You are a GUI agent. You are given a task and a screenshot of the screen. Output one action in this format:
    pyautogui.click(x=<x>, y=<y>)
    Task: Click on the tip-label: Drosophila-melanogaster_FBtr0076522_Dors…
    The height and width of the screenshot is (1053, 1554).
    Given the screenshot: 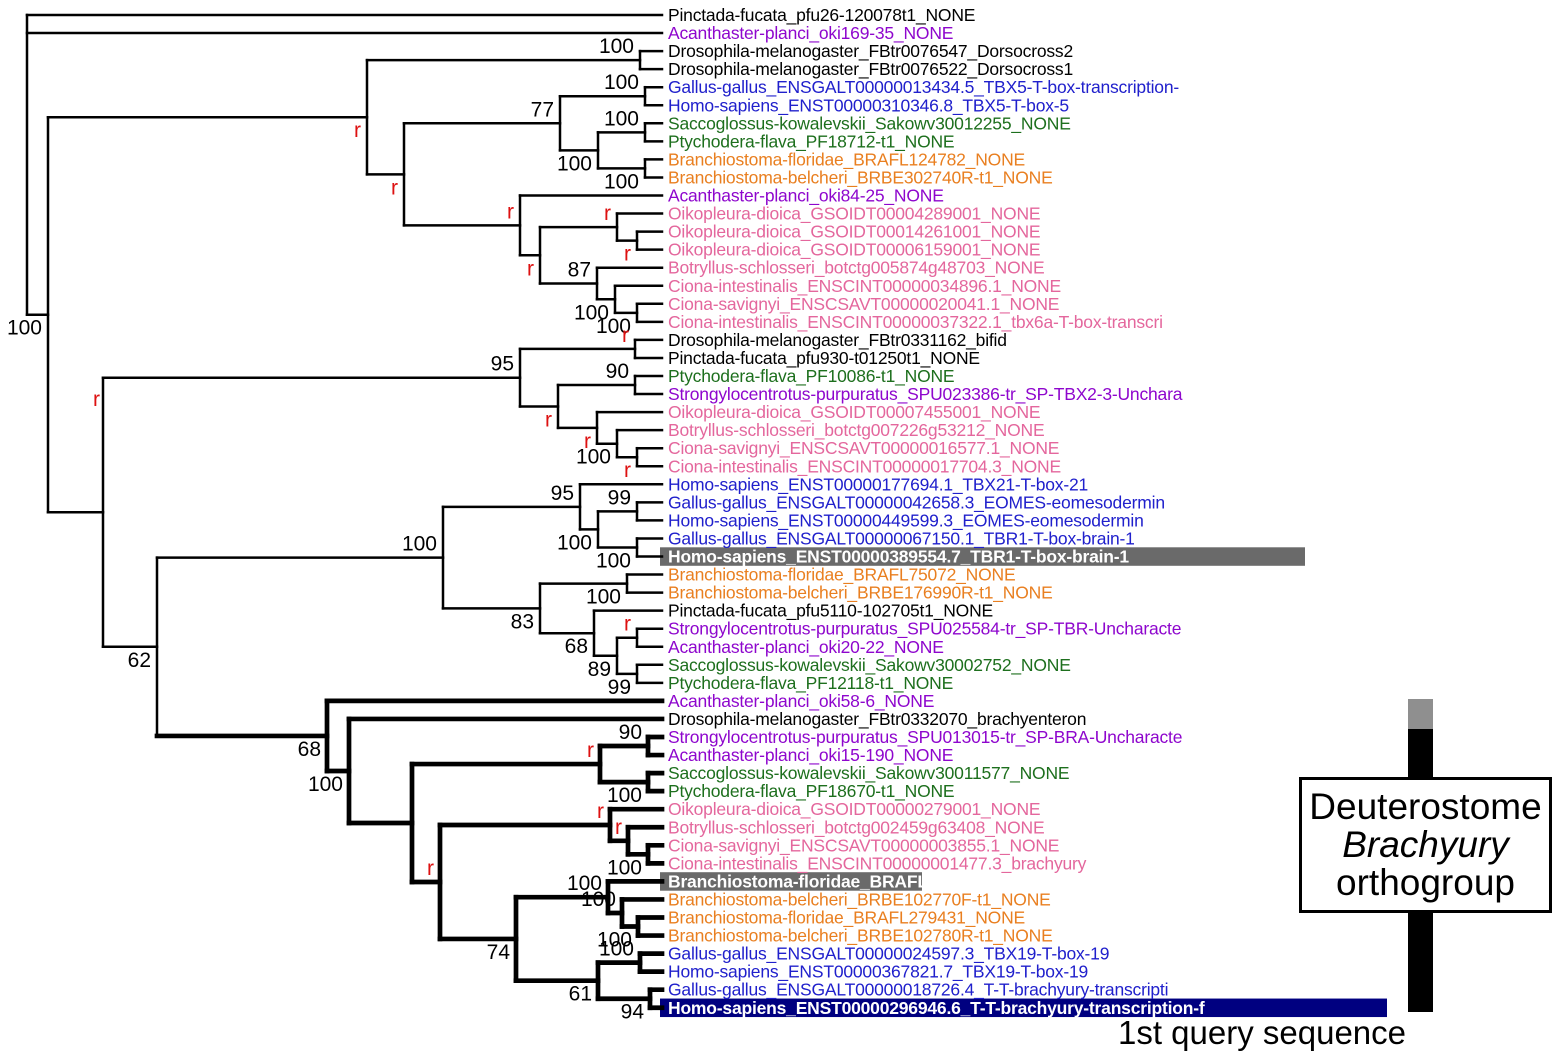 What is the action you would take?
    pyautogui.click(x=870, y=69)
    